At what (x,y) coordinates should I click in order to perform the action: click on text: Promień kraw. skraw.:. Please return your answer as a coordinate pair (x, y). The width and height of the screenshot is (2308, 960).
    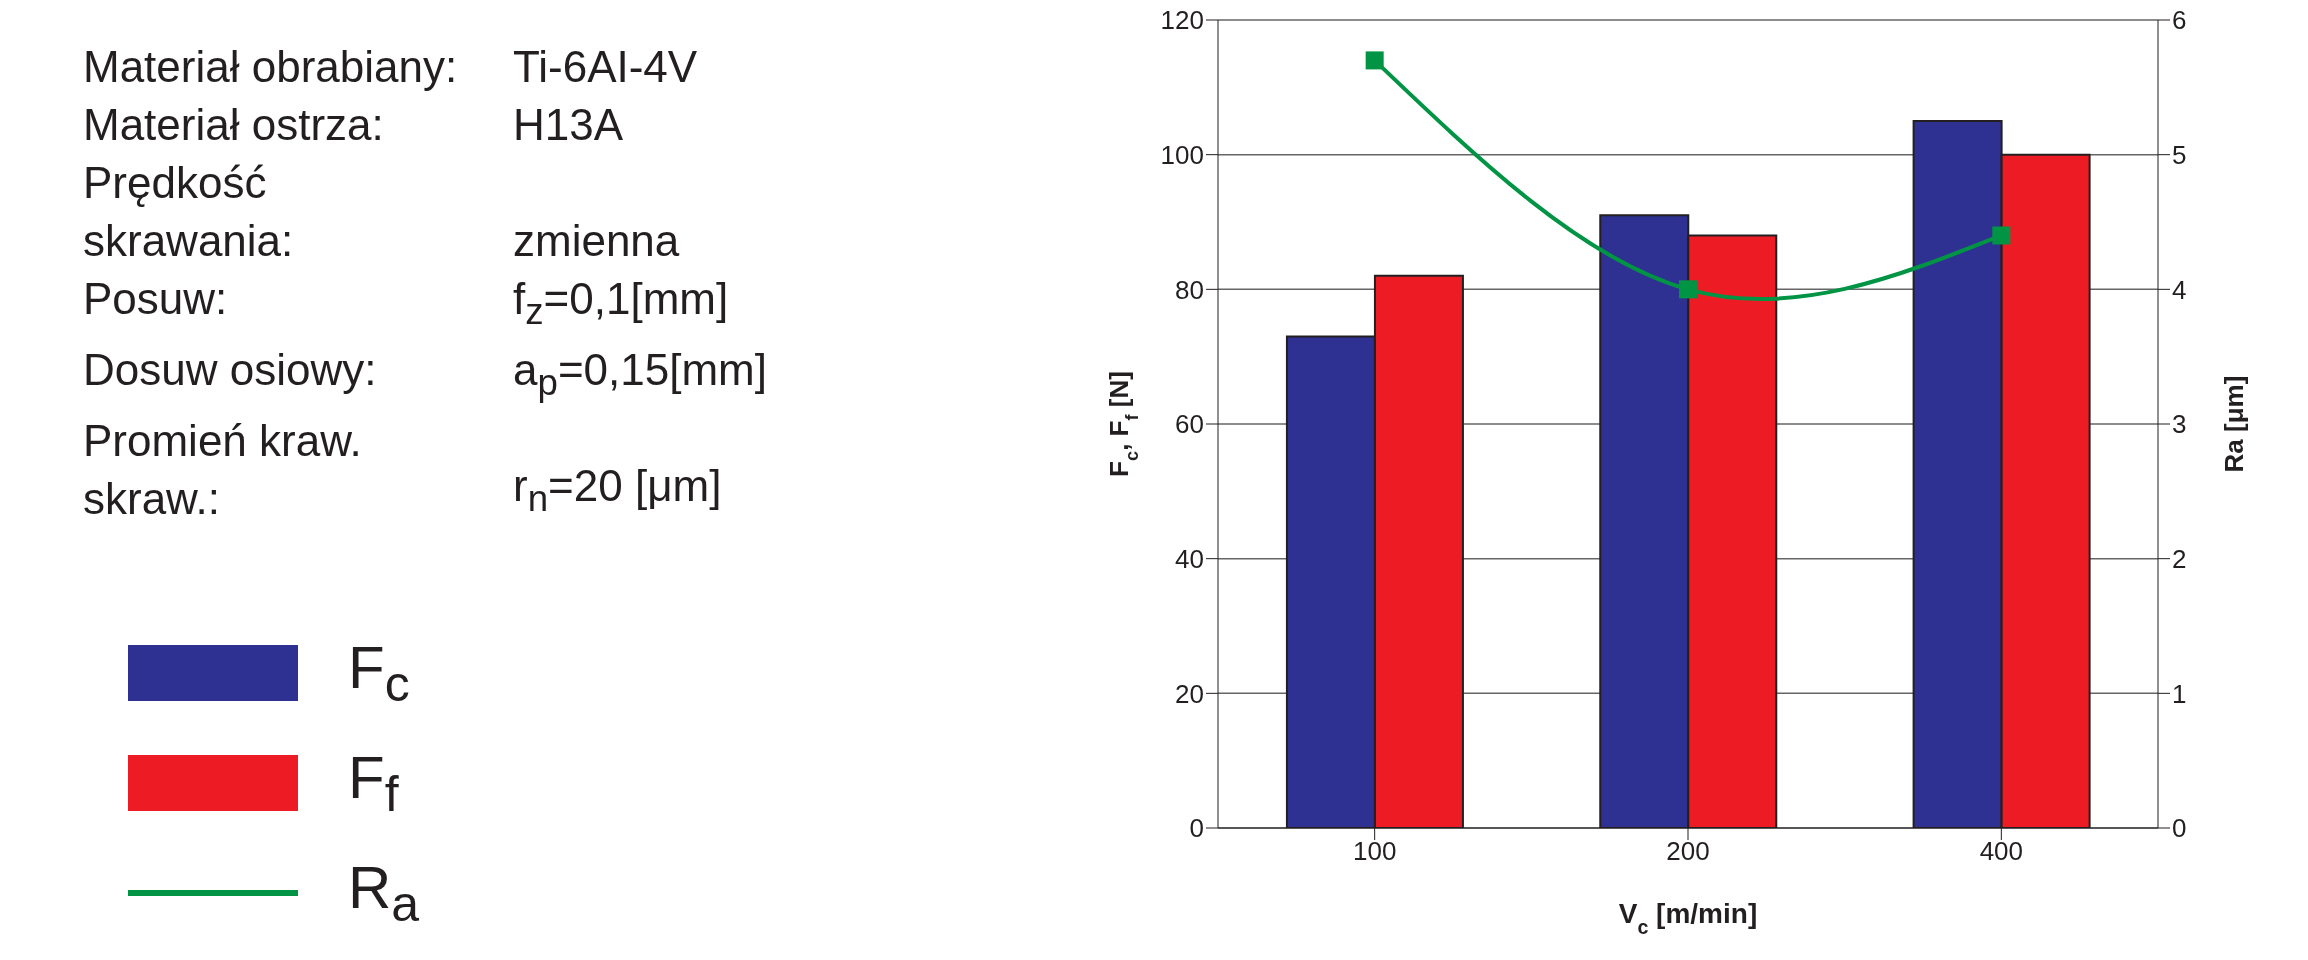
    Looking at the image, I should click on (223, 469).